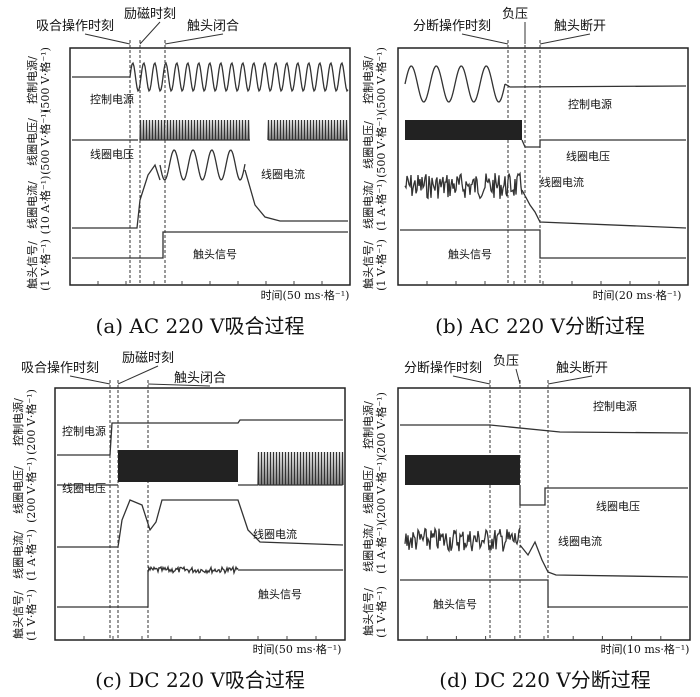 The width and height of the screenshot is (700, 697). Describe the element at coordinates (637, 295) in the screenshot. I see `time-label: 时间(20 ms·格⁻¹)` at that location.